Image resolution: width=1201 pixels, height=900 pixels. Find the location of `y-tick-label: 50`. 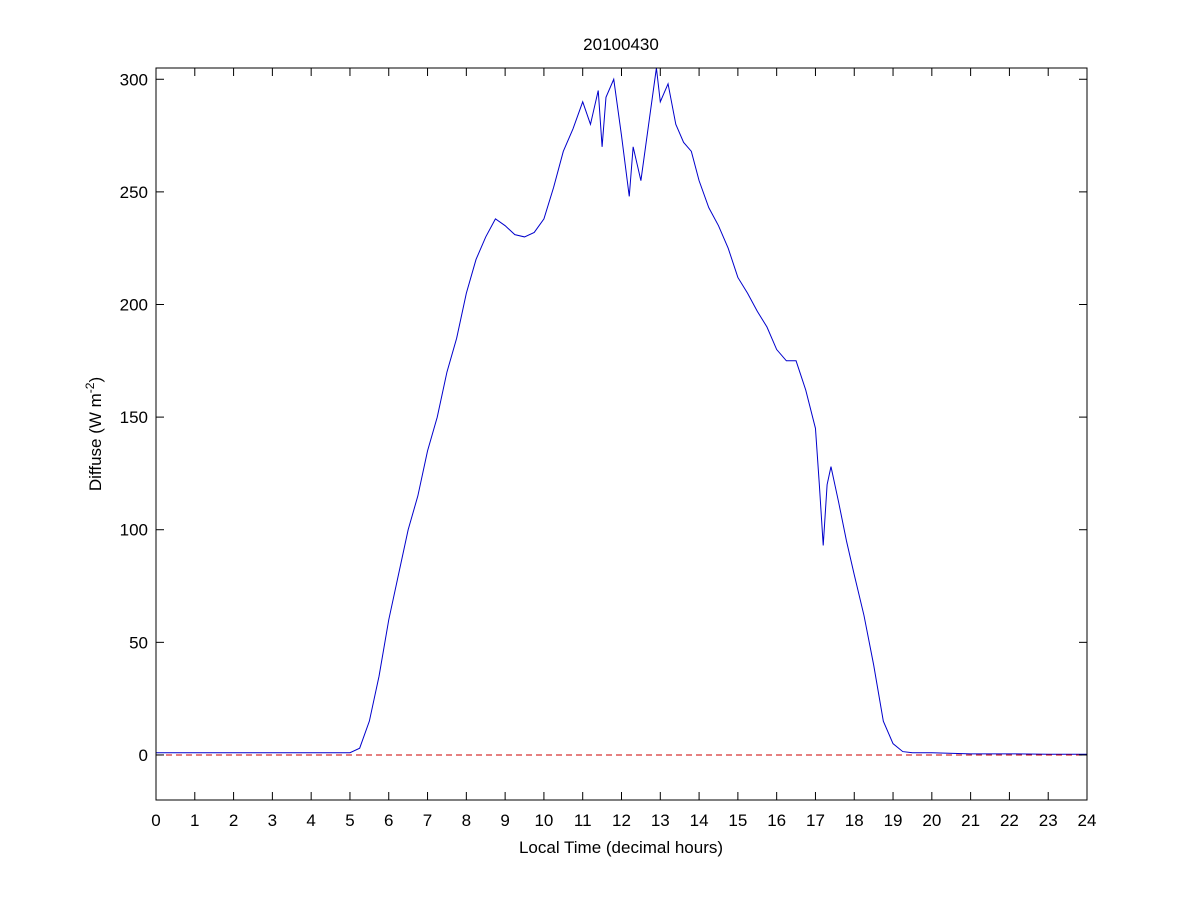

y-tick-label: 50 is located at coordinates (138, 642).